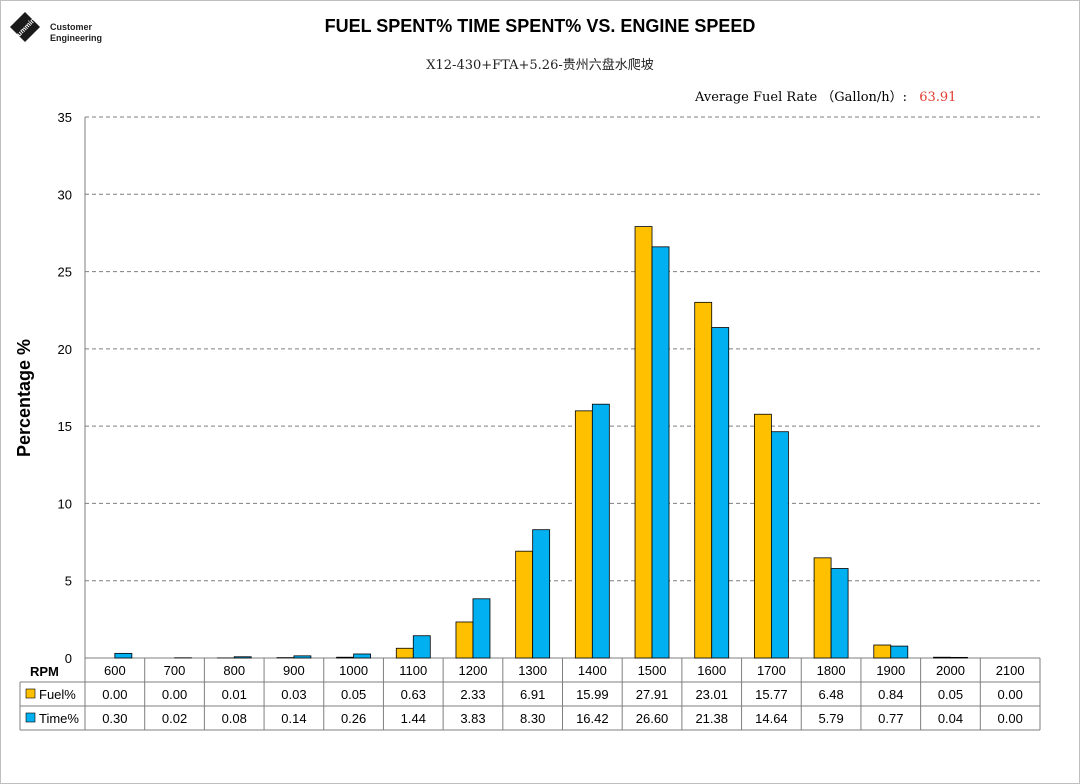 This screenshot has width=1080, height=784. I want to click on data-label: 14.64, so click(771, 718).